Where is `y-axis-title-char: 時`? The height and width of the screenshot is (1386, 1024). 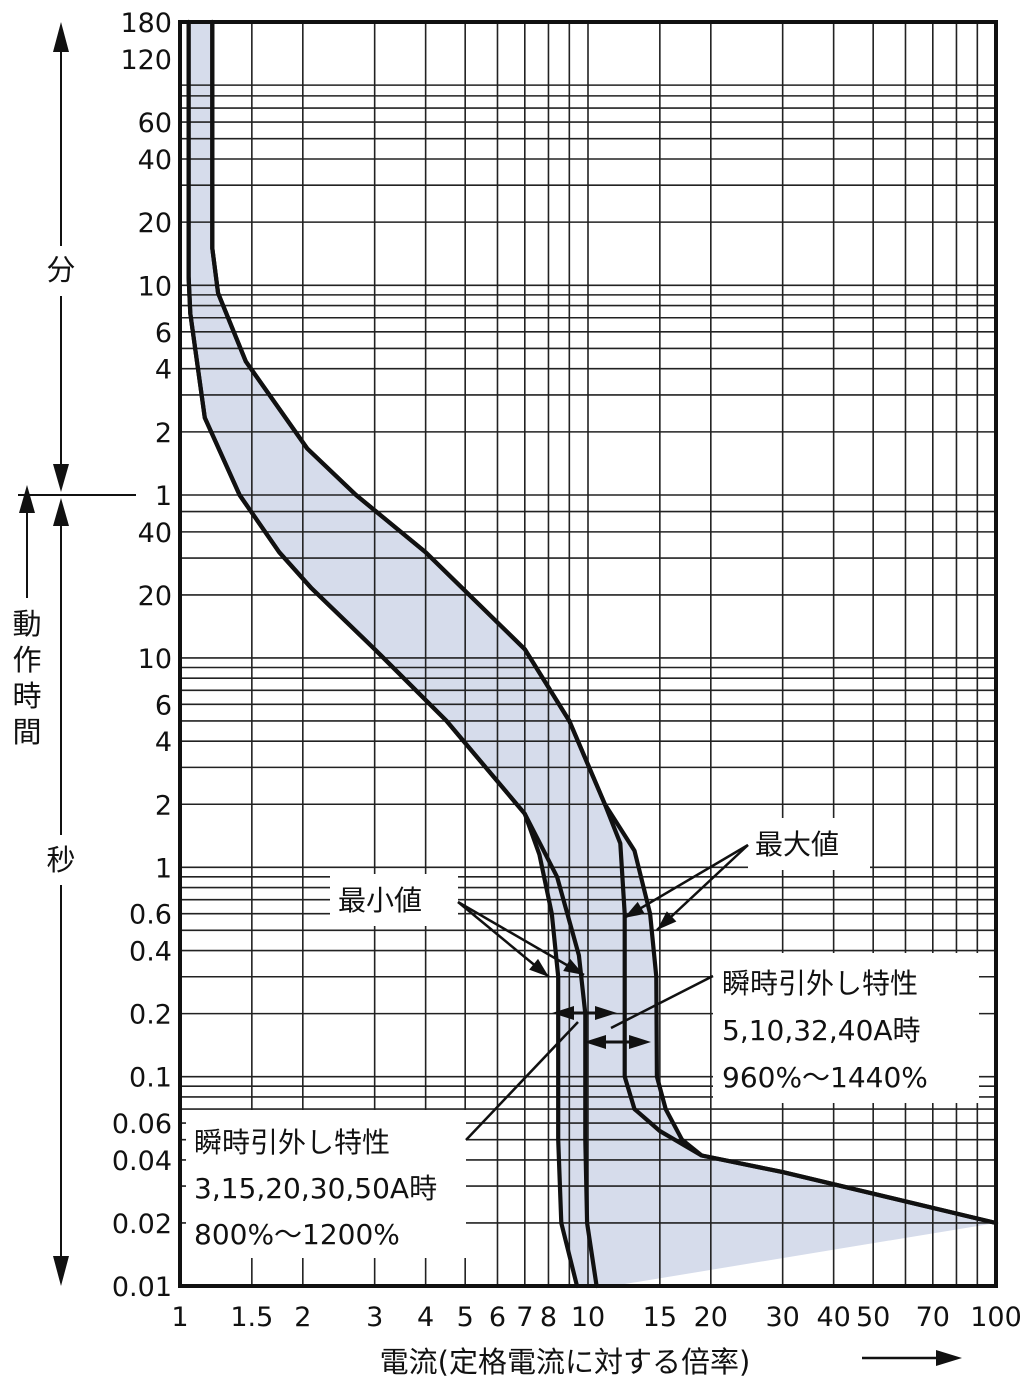
y-axis-title-char: 時 is located at coordinates (26, 696).